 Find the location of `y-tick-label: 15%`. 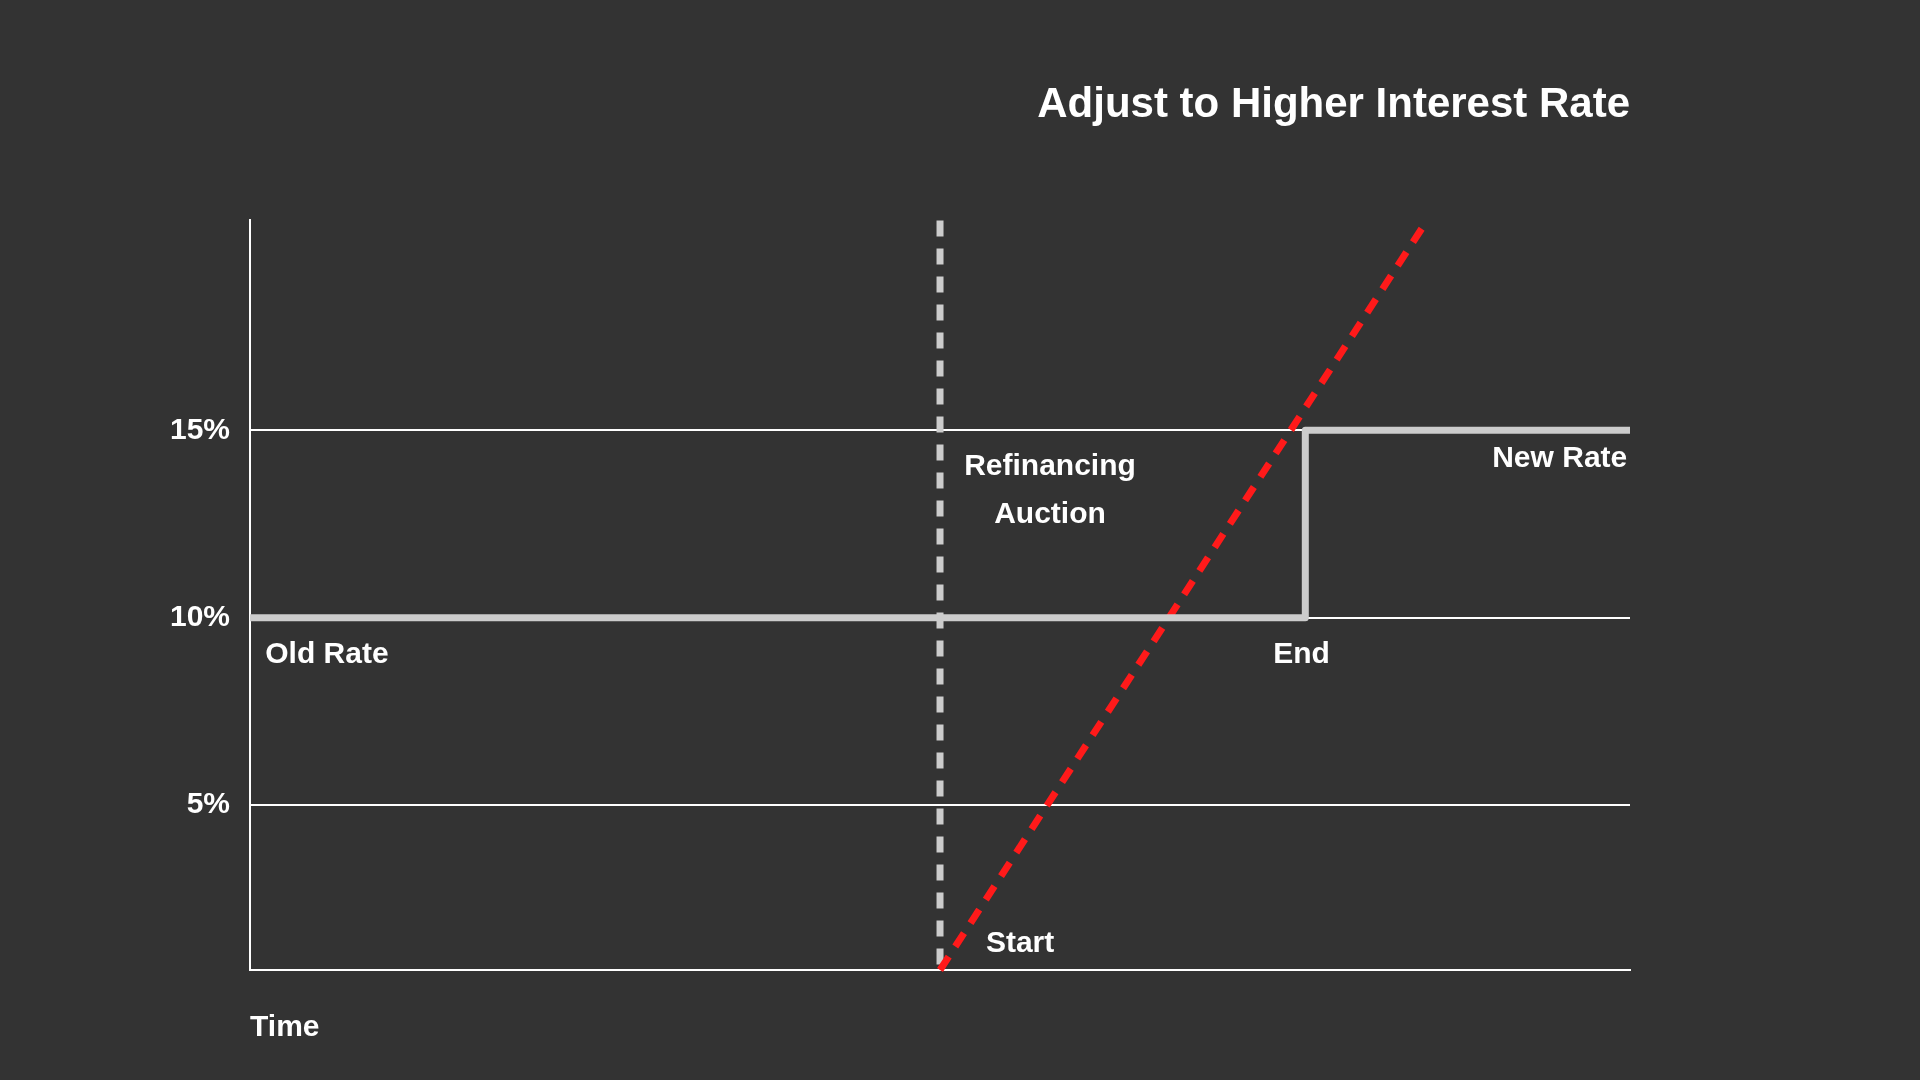

y-tick-label: 15% is located at coordinates (200, 428).